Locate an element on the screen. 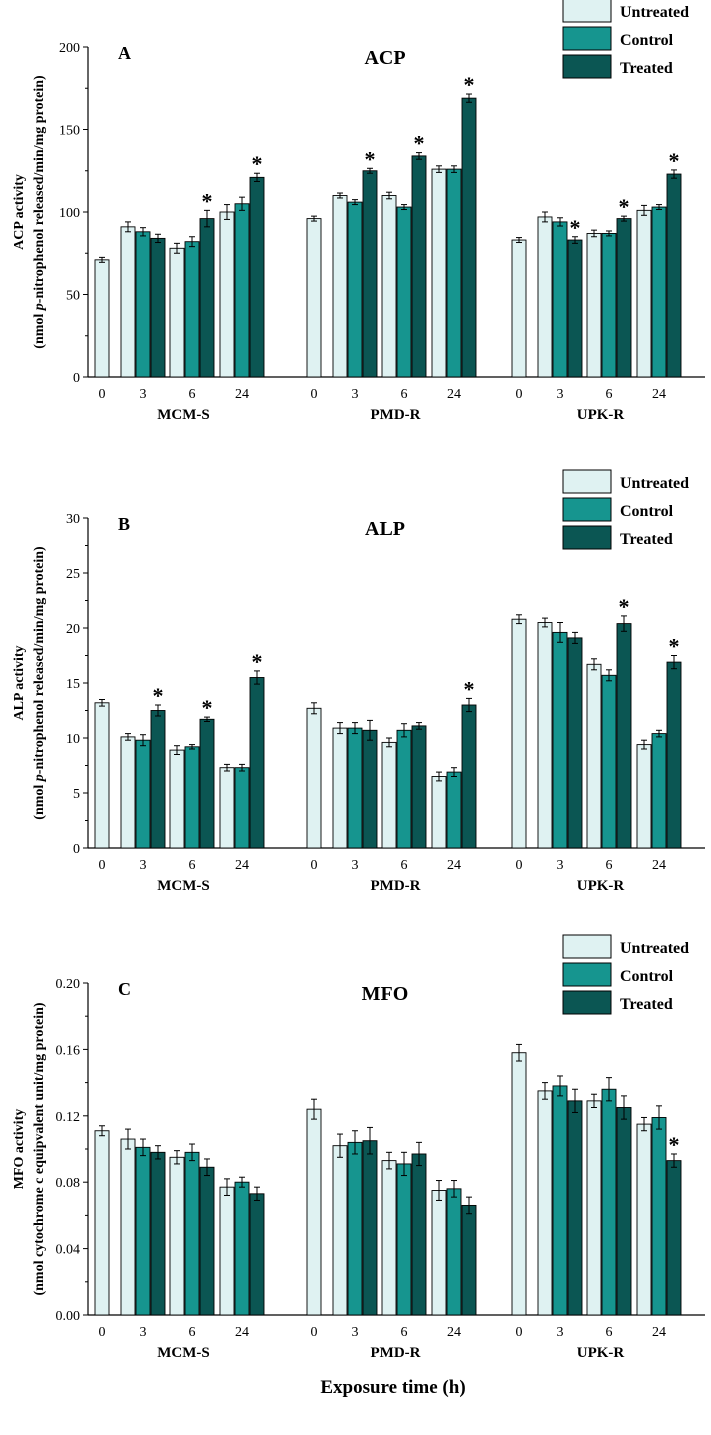 The image size is (711, 1435). y-axis-label: ACP activity is located at coordinates (19, 212).